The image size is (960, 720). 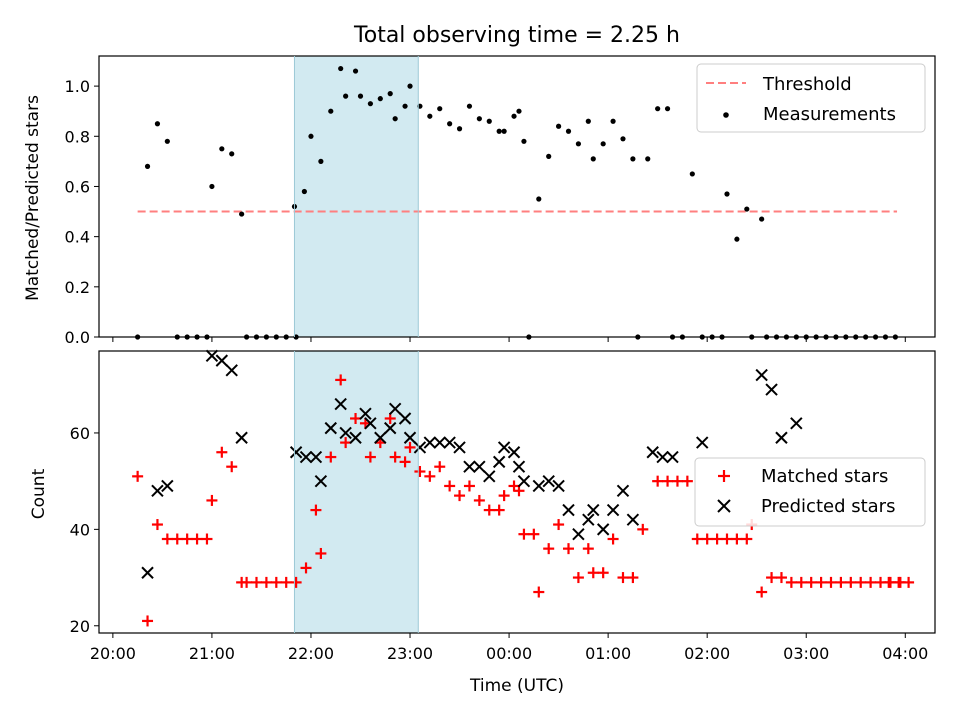 I want to click on count-y-ticks: 20 40 60, so click(x=84, y=530).